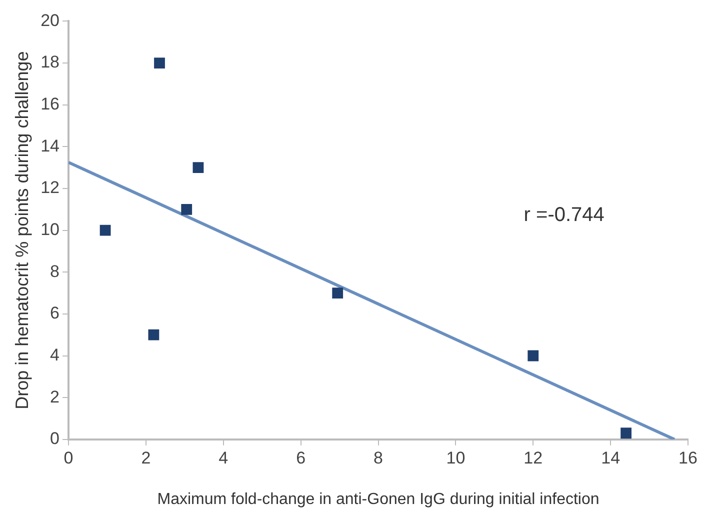  What do you see at coordinates (378, 458) in the screenshot?
I see `x-tick-label: 8` at bounding box center [378, 458].